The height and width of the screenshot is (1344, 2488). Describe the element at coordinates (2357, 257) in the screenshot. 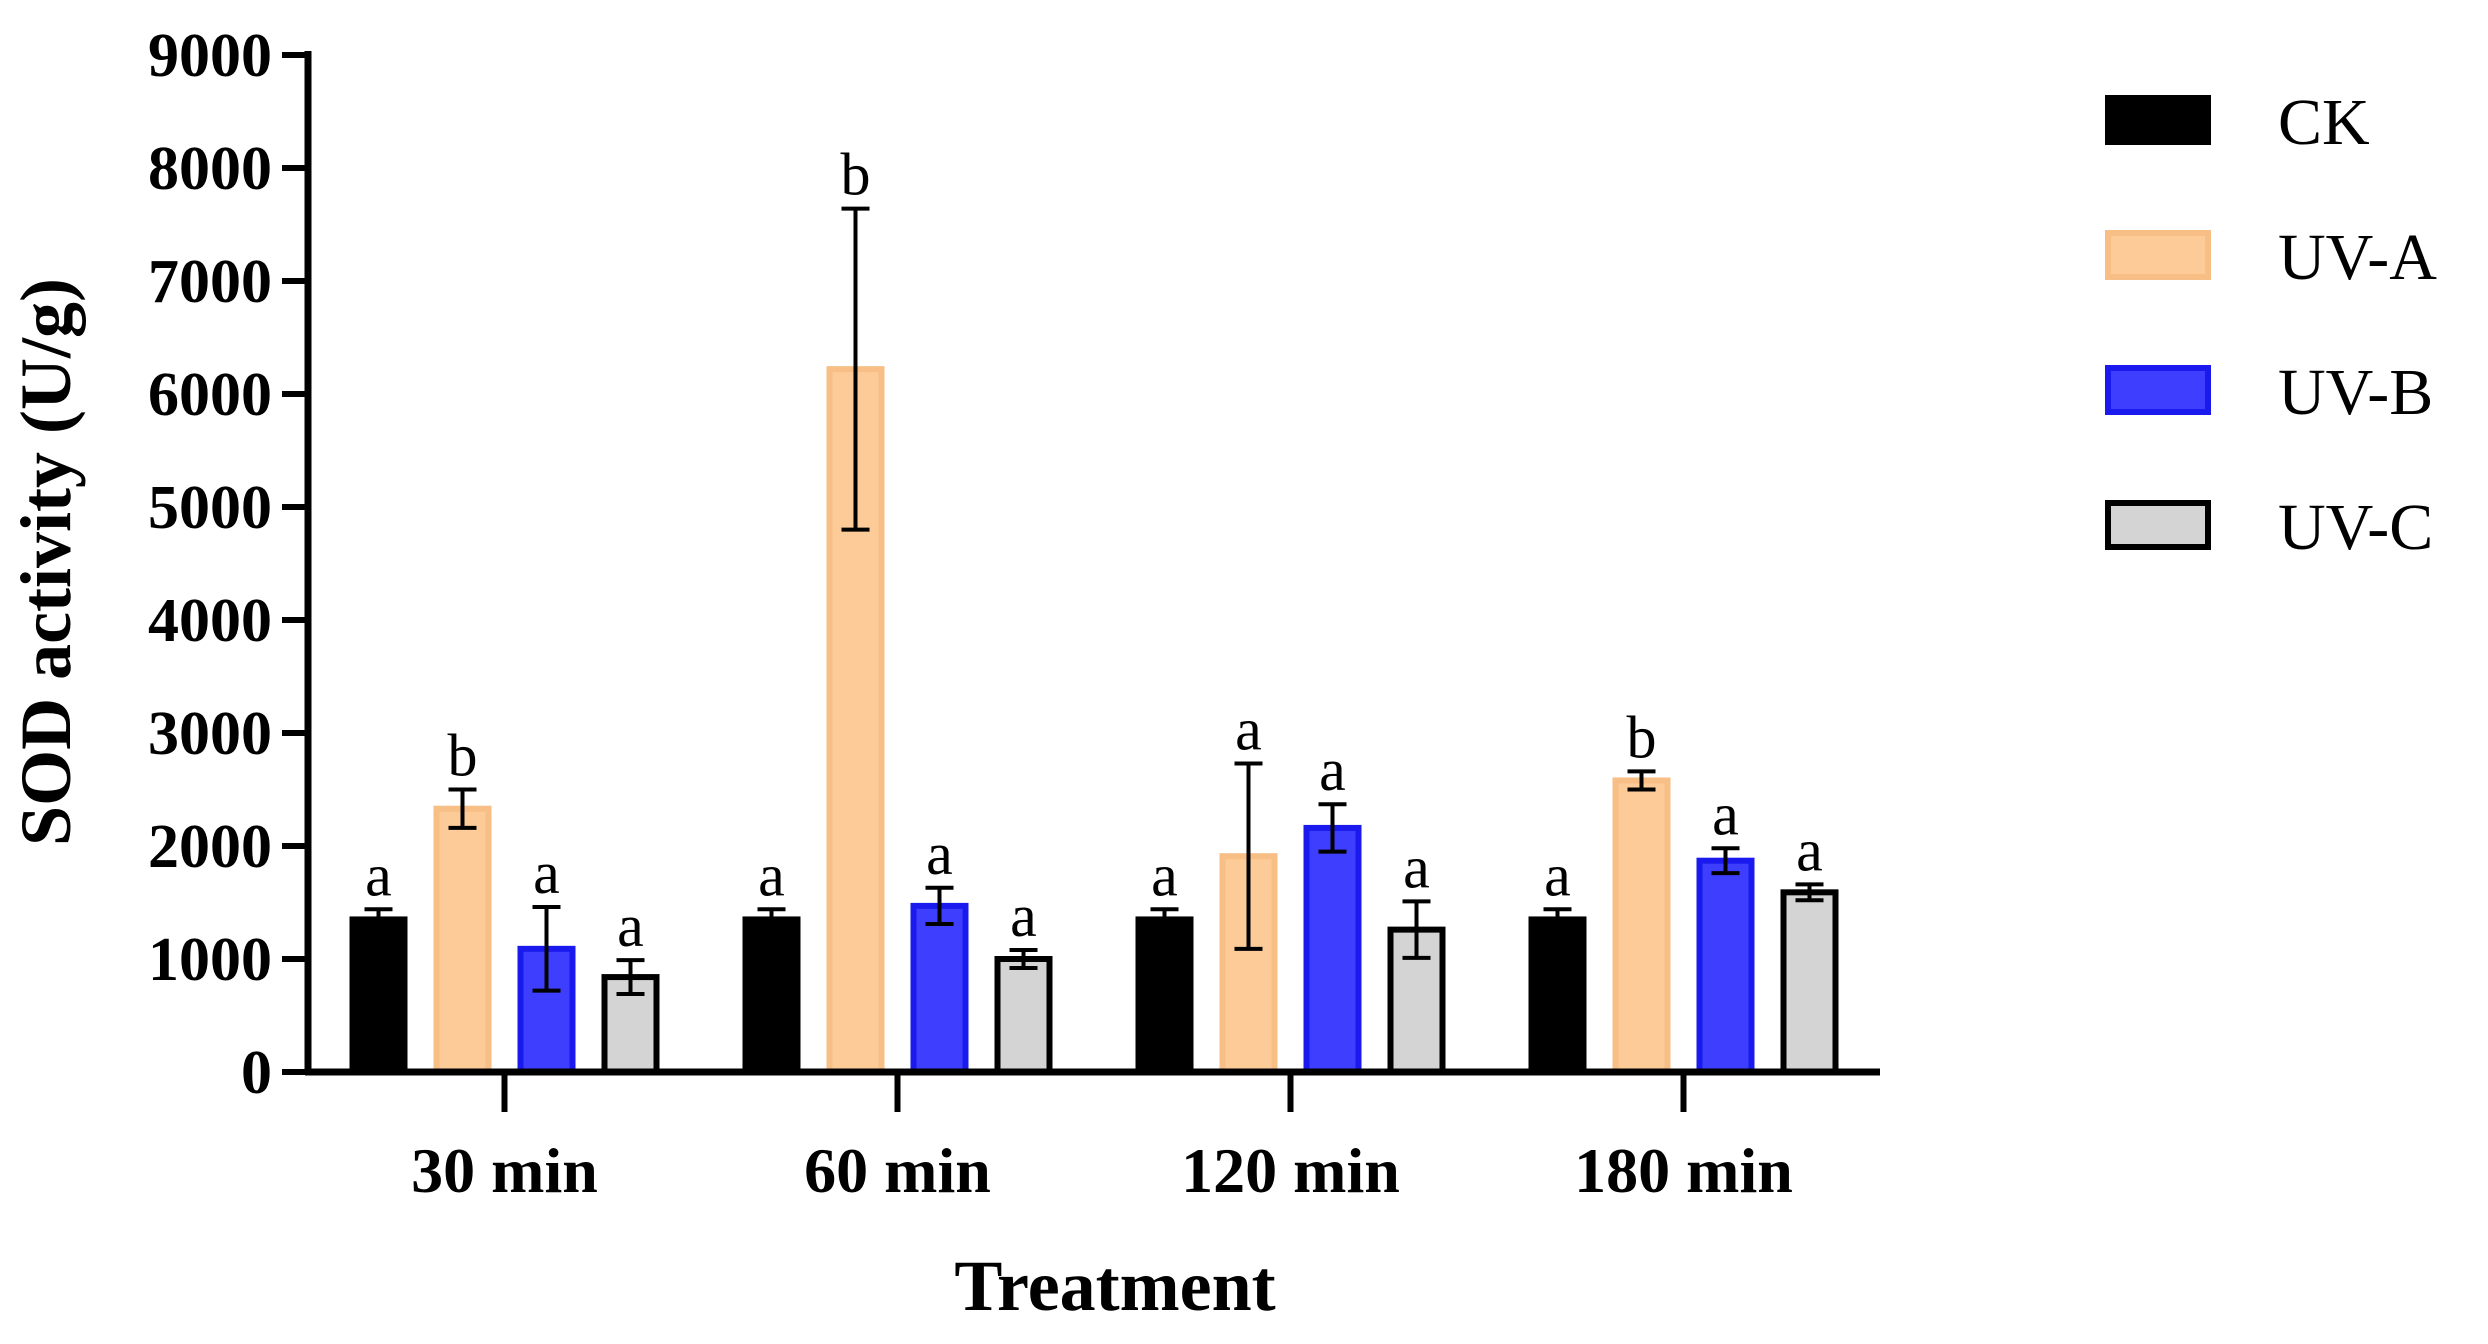

I see `legend-label: UV-A` at that location.